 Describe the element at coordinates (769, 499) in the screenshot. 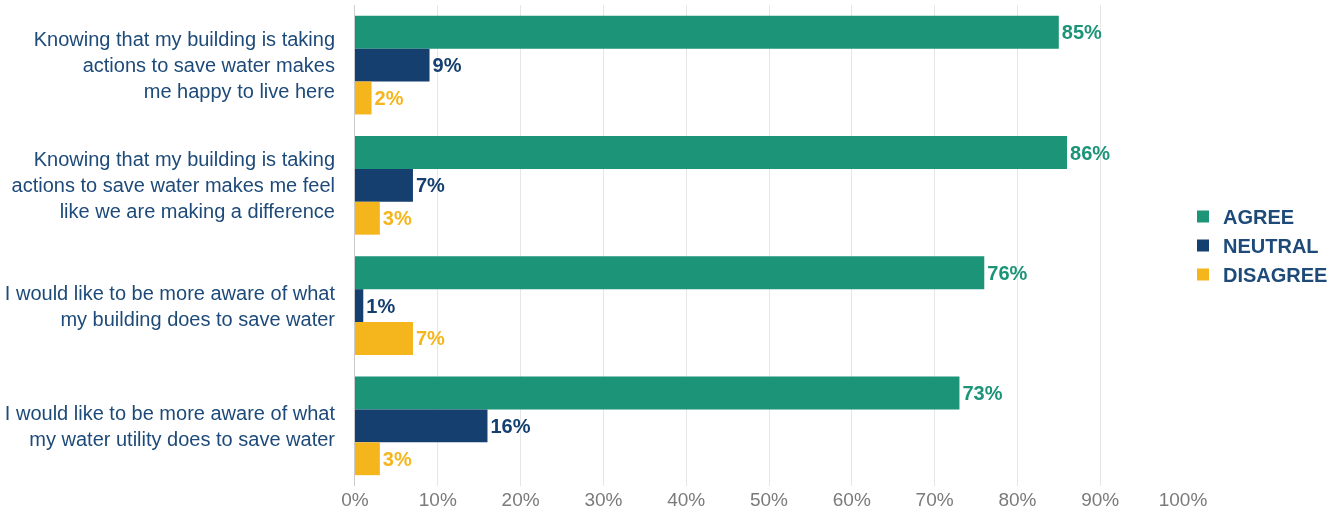

I see `x-tick-label: 50%` at that location.